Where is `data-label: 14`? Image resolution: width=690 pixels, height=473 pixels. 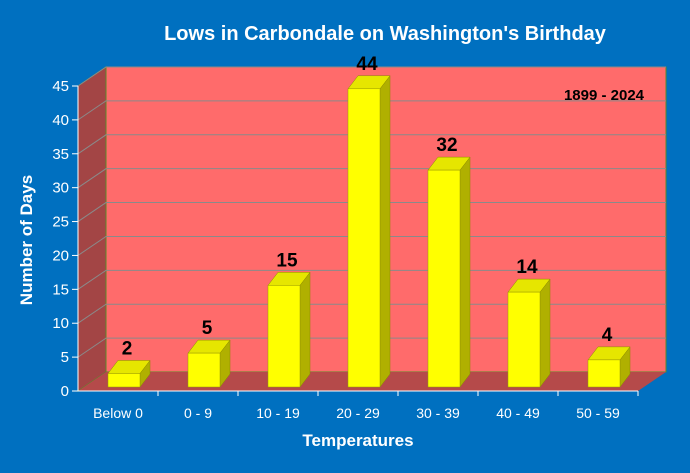
data-label: 14 is located at coordinates (527, 267).